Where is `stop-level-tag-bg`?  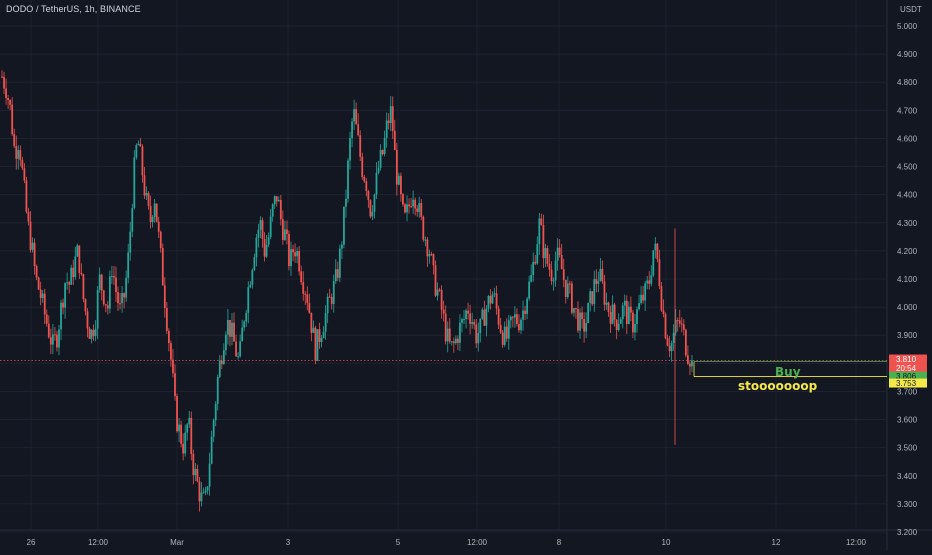
stop-level-tag-bg is located at coordinates (908, 383).